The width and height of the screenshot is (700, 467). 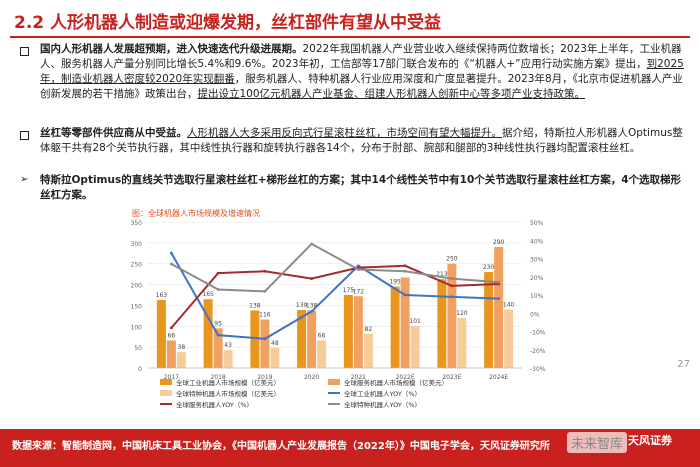 What do you see at coordinates (228, 345) in the screenshot?
I see `bar-data-label: 43` at bounding box center [228, 345].